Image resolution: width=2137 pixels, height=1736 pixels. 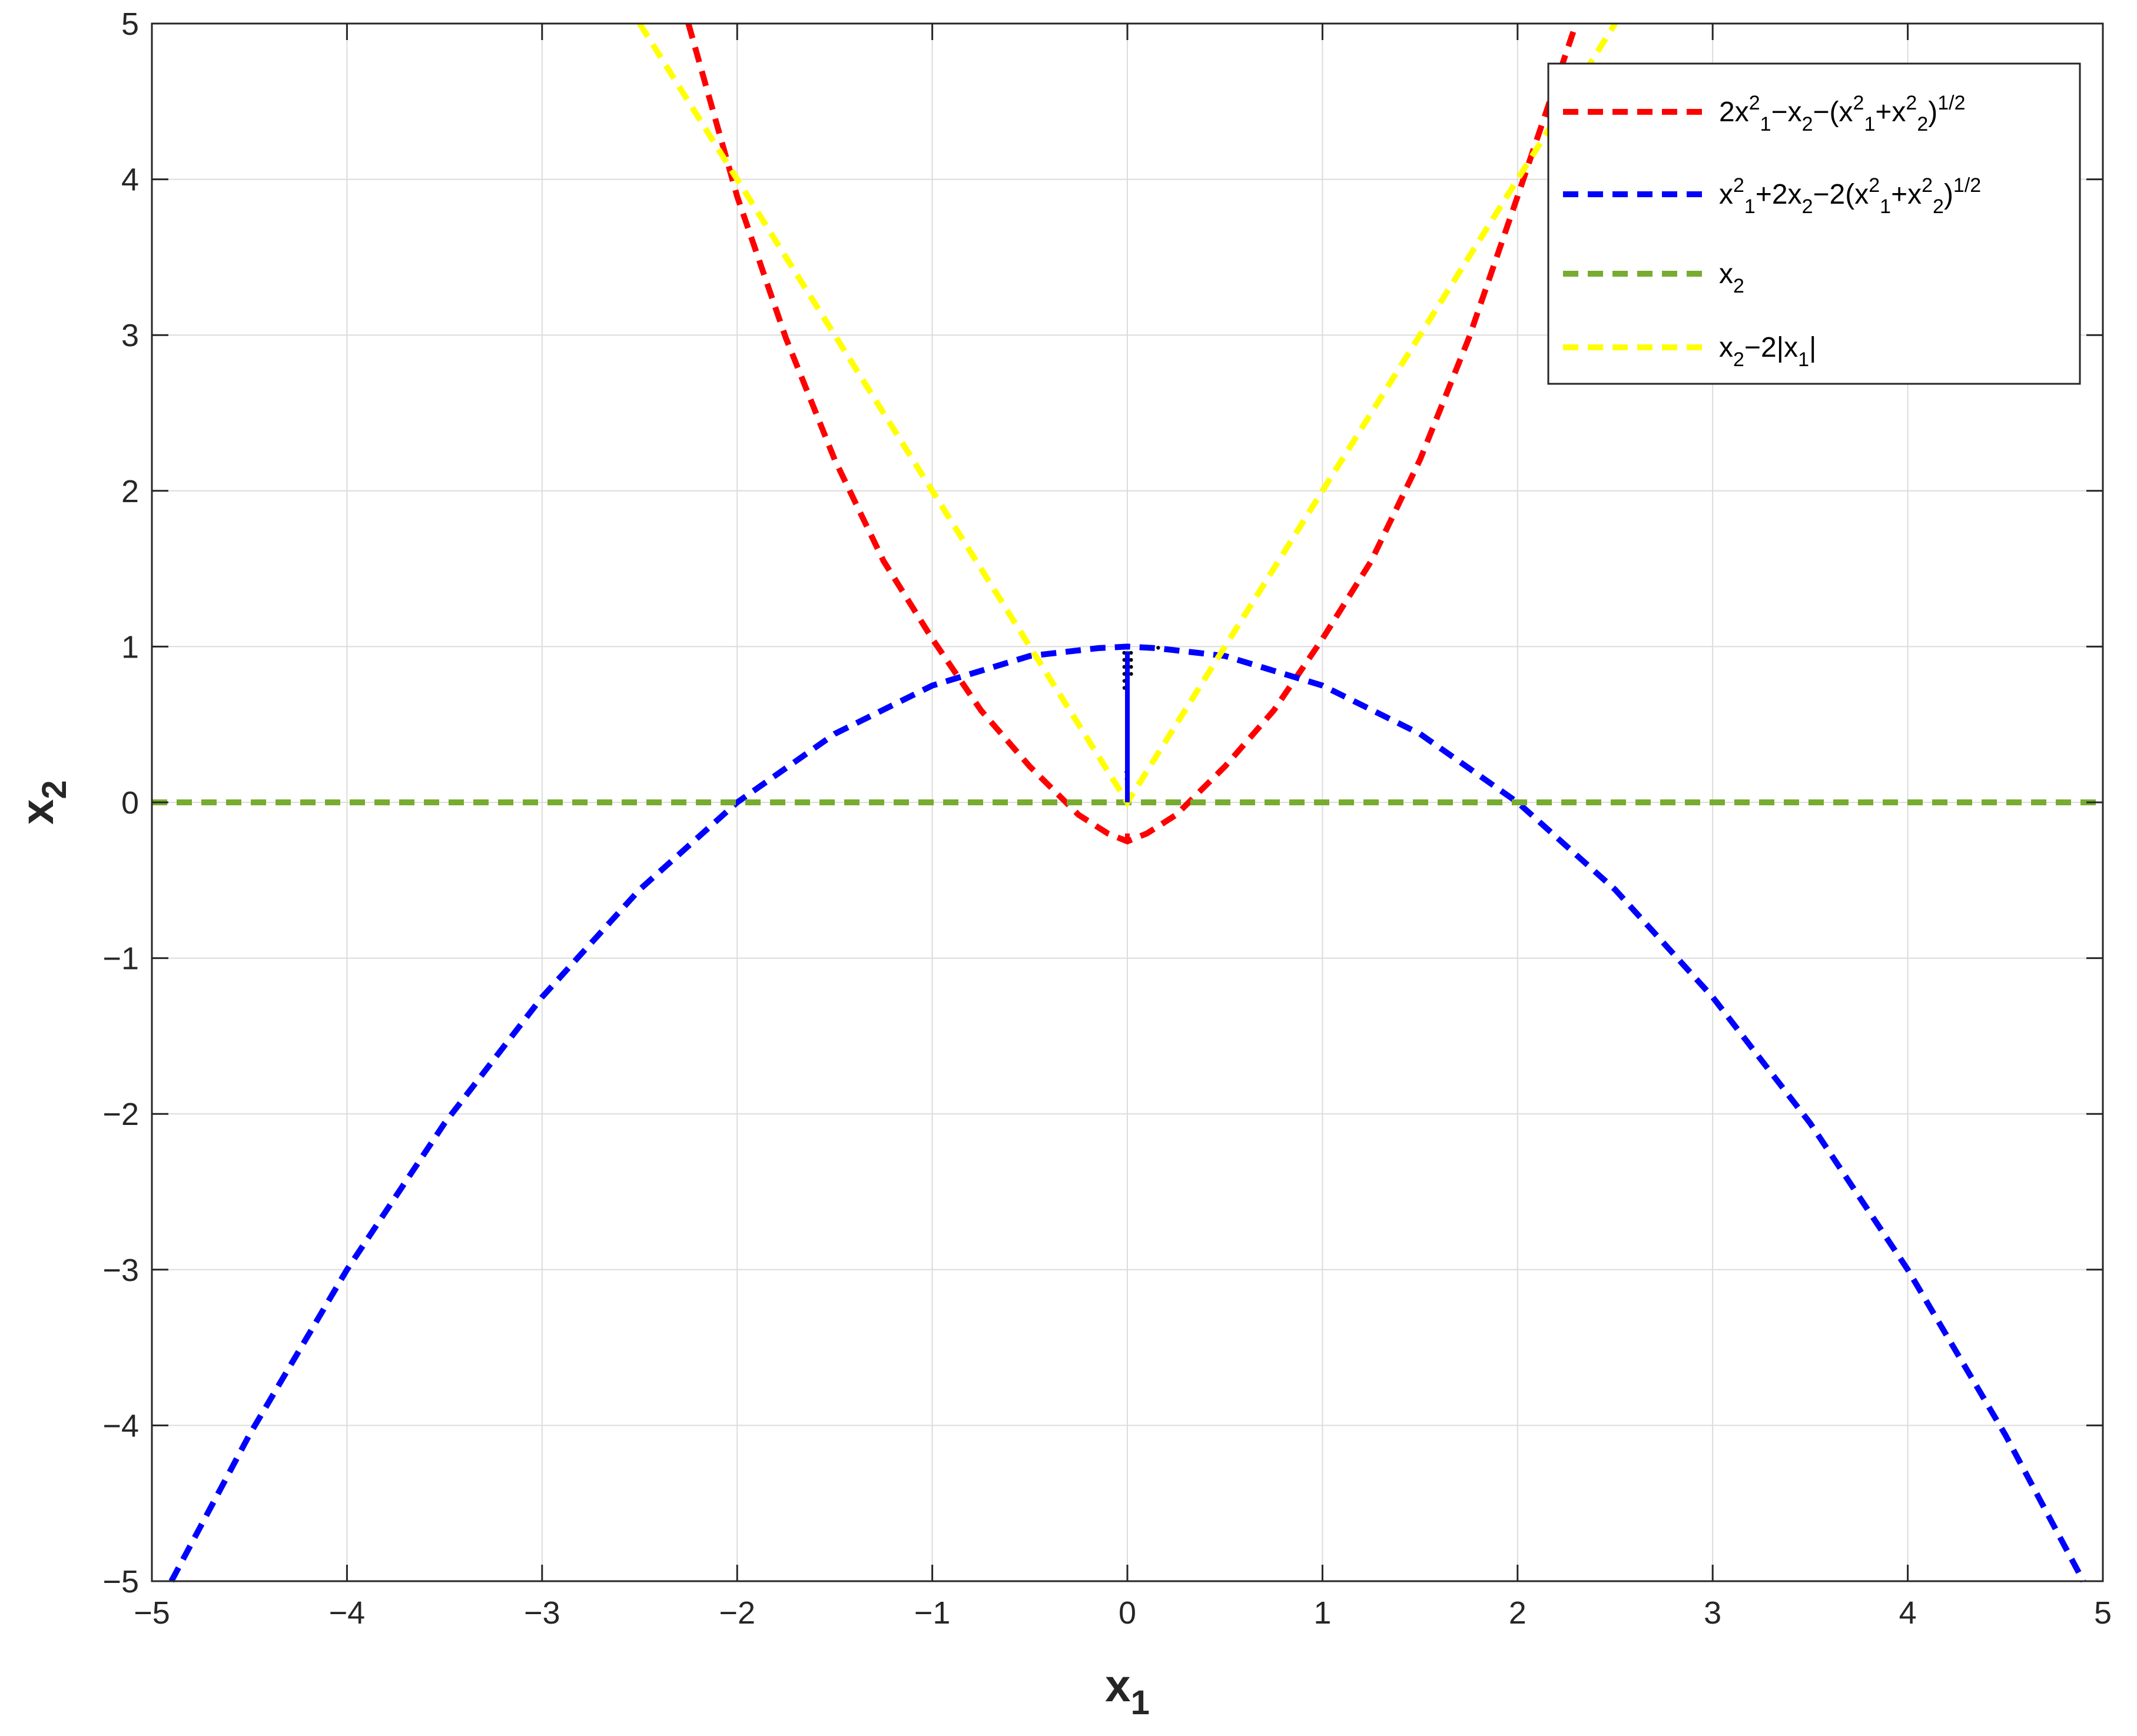 I want to click on y-tick-label: −1, so click(x=120, y=959).